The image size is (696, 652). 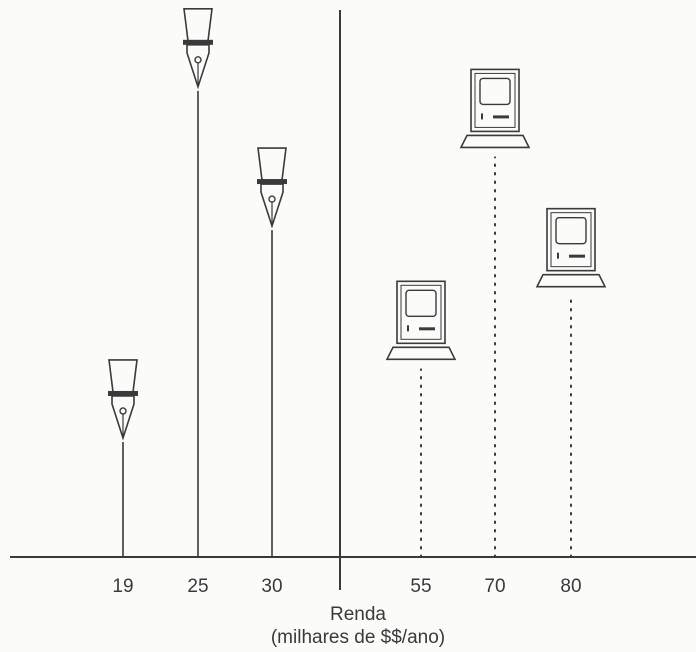 I want to click on x-tick-label: 19, so click(x=122, y=586).